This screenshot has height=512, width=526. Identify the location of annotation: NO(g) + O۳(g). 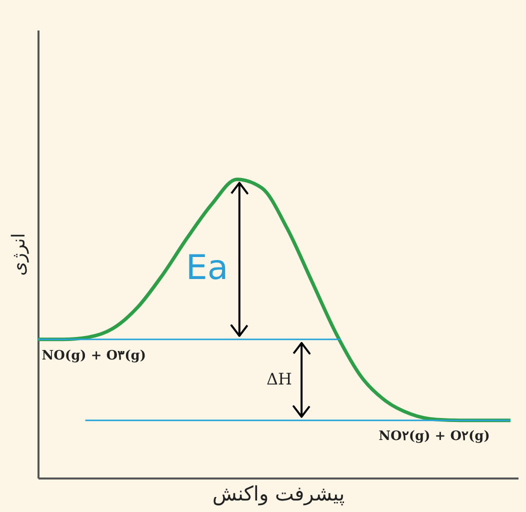
(94, 356).